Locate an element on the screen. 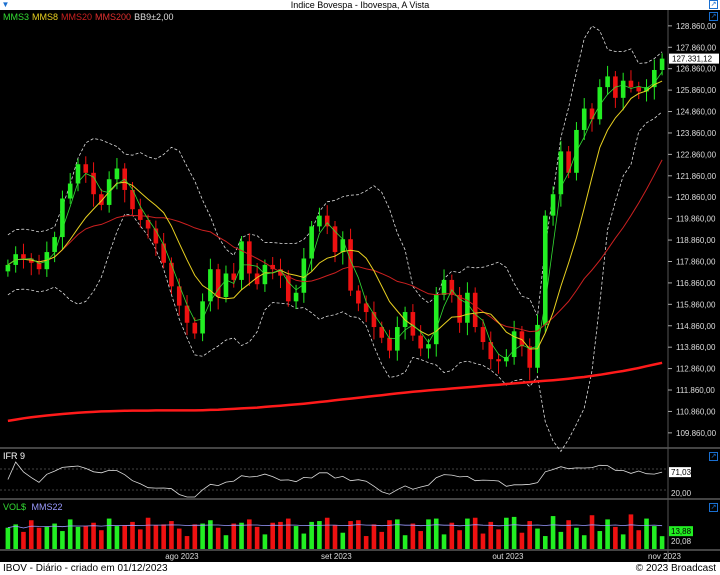 The height and width of the screenshot is (575, 720). ifr-value-label: 71,03 is located at coordinates (681, 472).